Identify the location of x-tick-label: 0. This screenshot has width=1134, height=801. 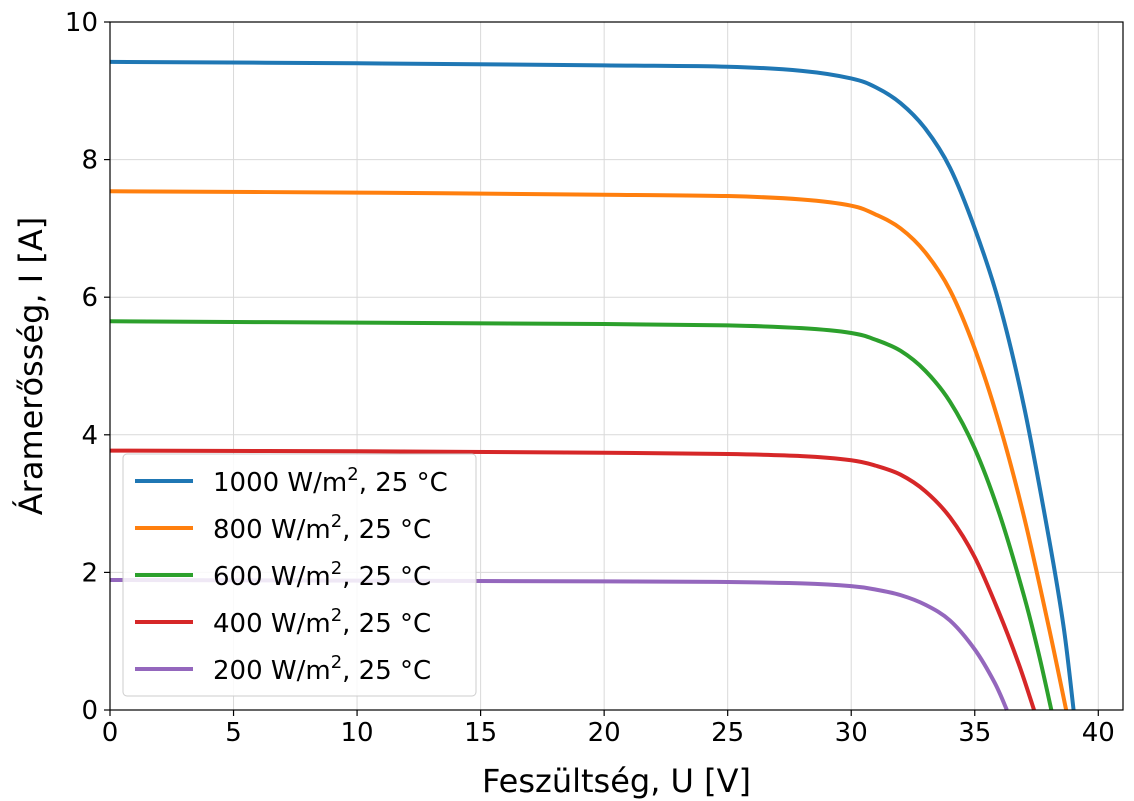
(110, 733).